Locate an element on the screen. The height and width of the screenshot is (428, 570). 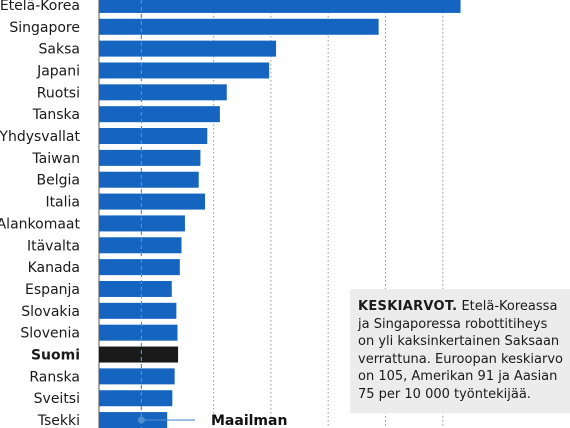
category-label: Italia is located at coordinates (62, 203).